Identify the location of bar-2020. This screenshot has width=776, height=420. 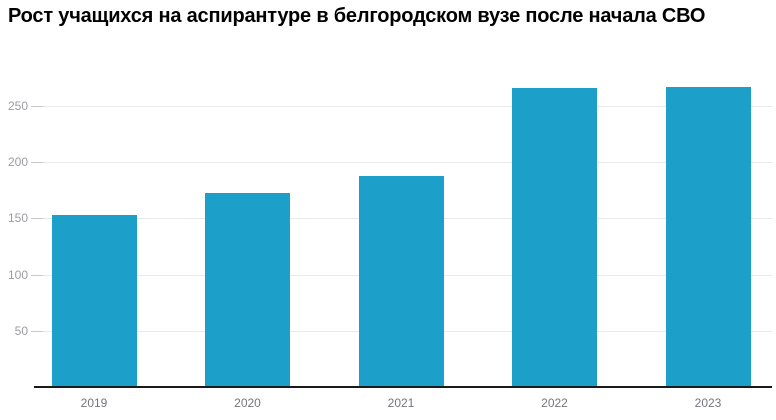
(247, 289).